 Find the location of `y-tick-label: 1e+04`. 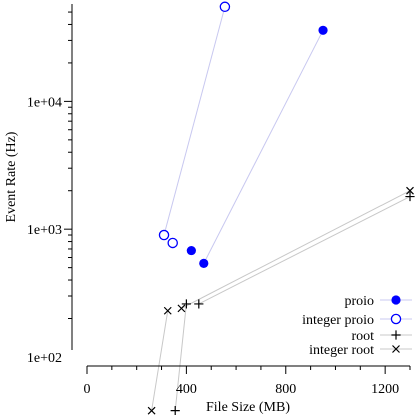

y-tick-label: 1e+04 is located at coordinates (44, 102).